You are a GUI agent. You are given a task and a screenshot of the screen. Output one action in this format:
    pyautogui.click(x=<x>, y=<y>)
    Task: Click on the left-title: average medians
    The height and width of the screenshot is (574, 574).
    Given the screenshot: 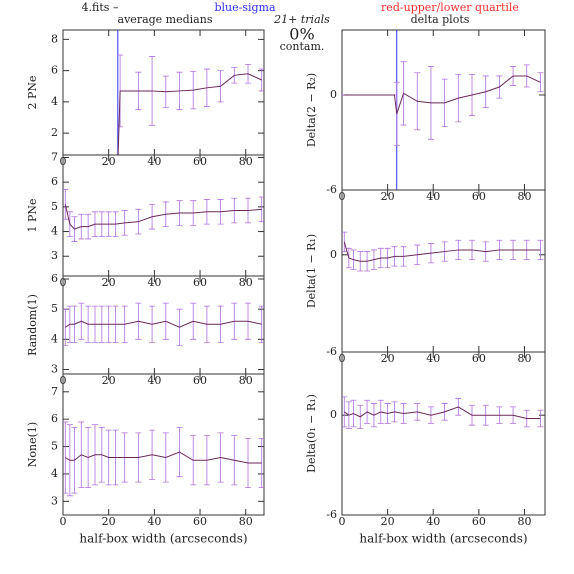 What is the action you would take?
    pyautogui.click(x=165, y=19)
    